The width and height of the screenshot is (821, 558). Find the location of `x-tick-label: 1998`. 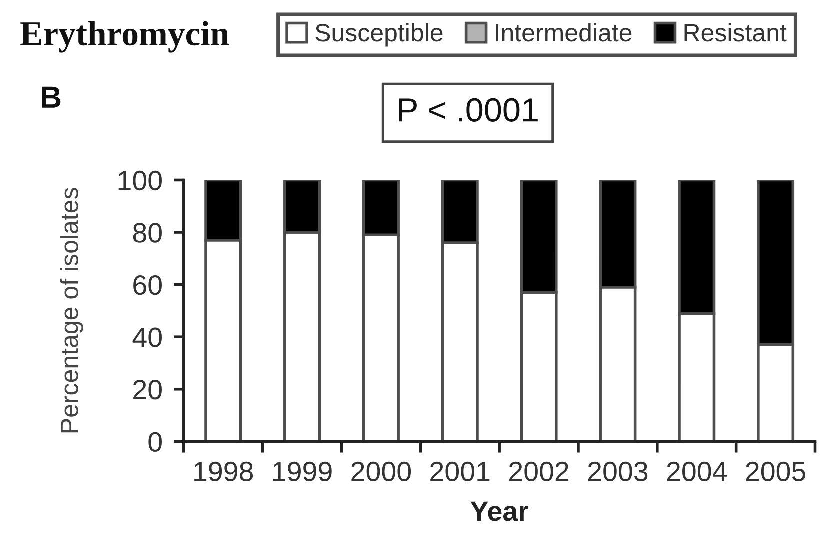

x-tick-label: 1998 is located at coordinates (224, 472).